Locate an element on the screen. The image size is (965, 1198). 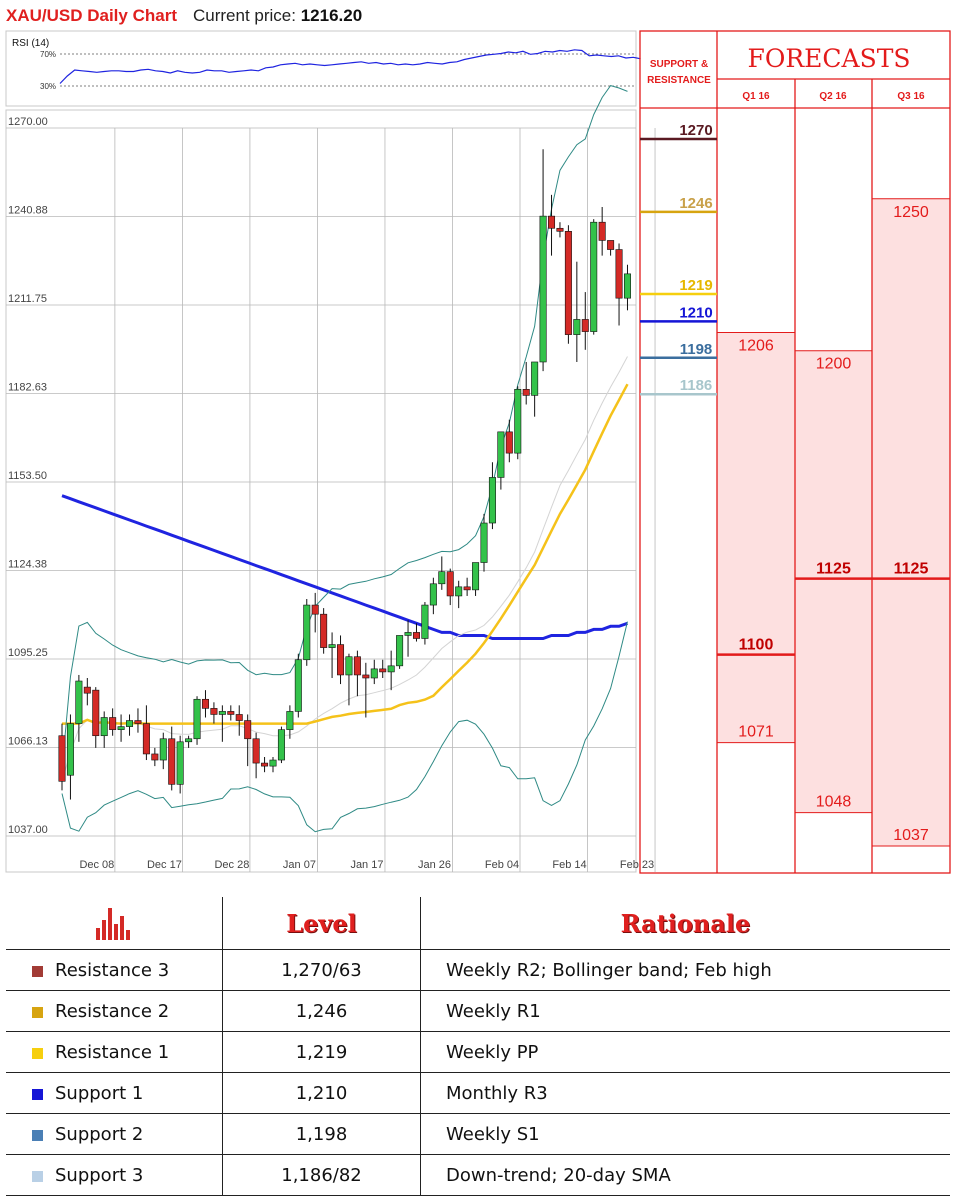
forecast-marks: 1206 1071 1100 1200 1048 1125 1250 1037 1125 is located at coordinates (833, 522).